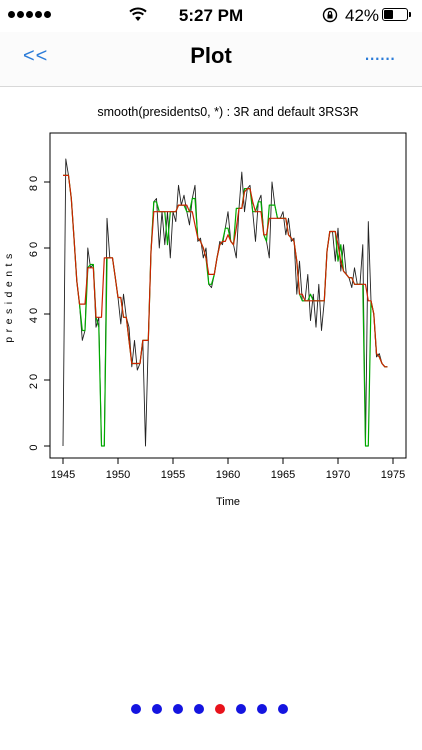  Describe the element at coordinates (118, 475) in the screenshot. I see `x-tick-label: 1950` at that location.